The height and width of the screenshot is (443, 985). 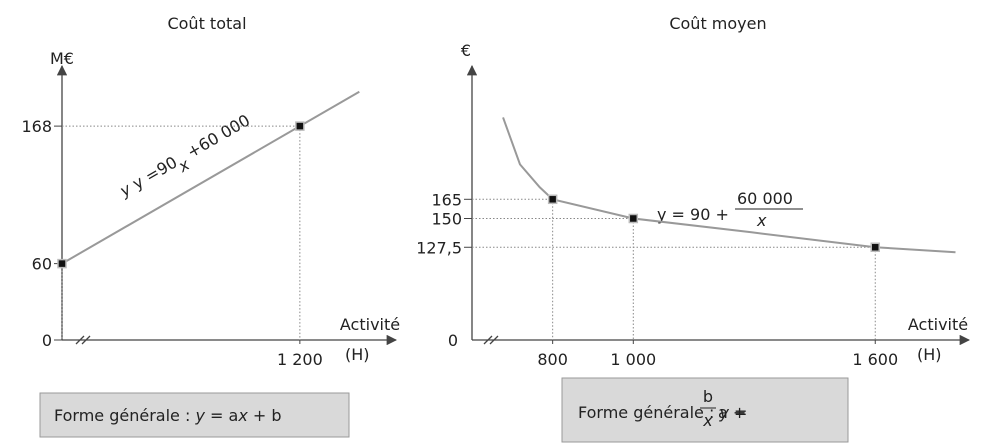 I want to click on annotation: x, so click(x=761, y=220).